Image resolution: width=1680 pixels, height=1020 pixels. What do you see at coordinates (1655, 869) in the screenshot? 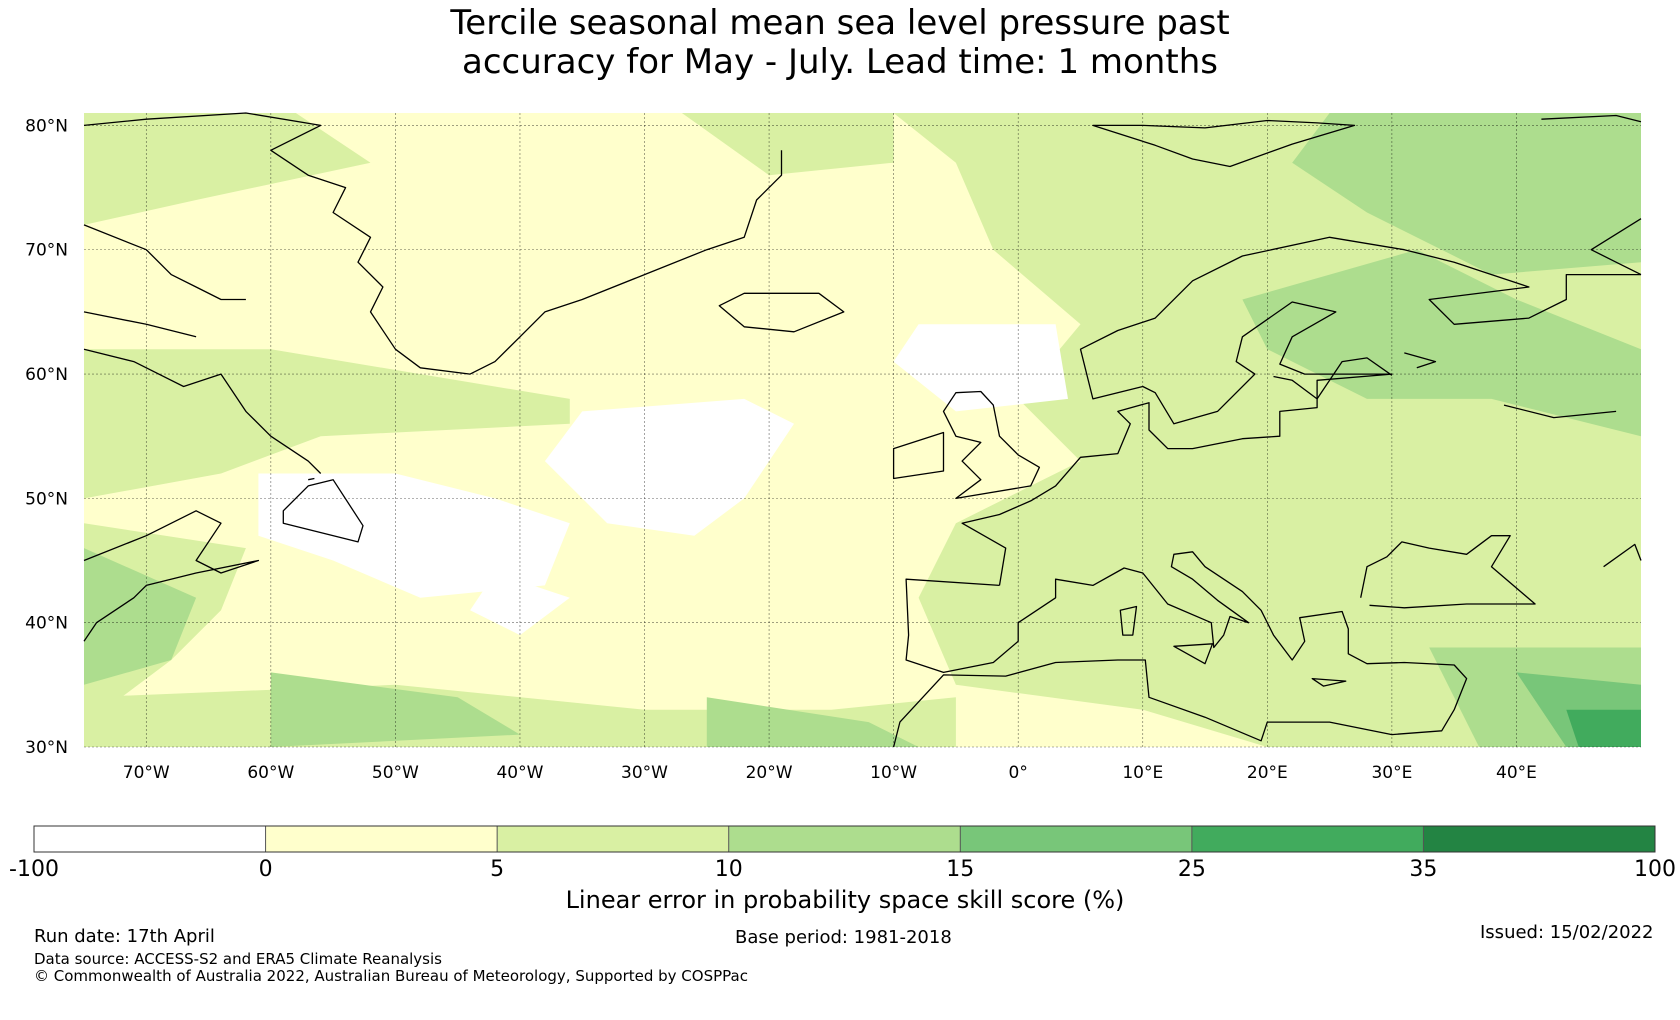
I see `colorbar-tick-7: 100` at bounding box center [1655, 869].